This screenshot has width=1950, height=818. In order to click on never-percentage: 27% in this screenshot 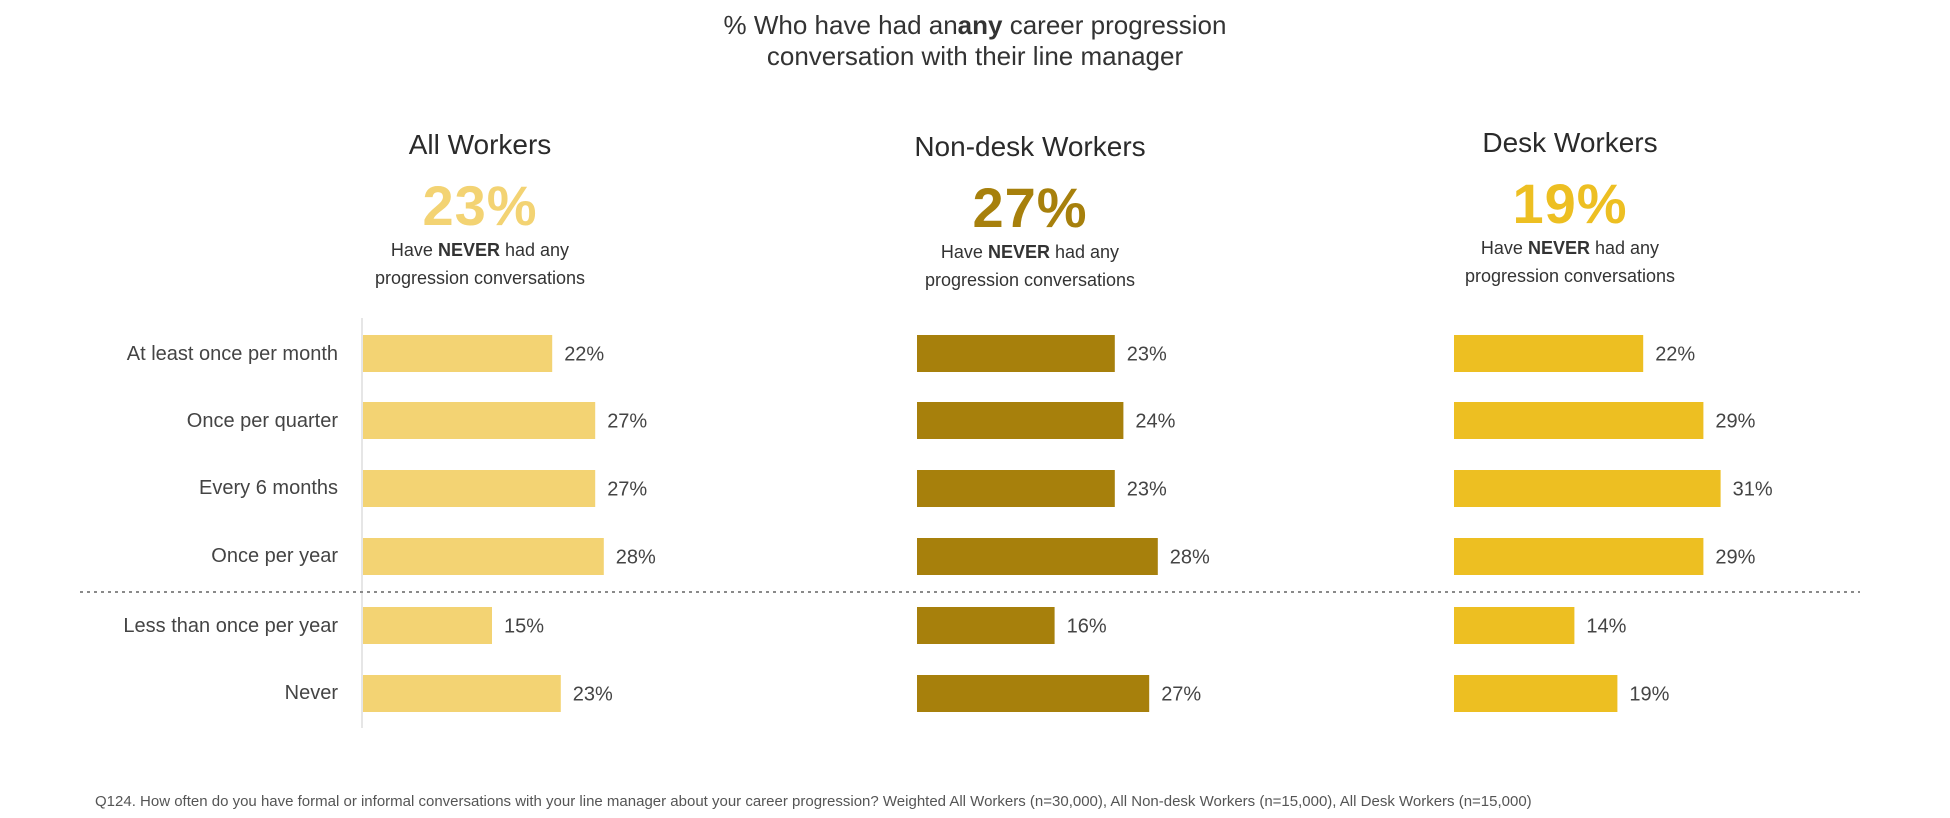, I will do `click(1030, 207)`.